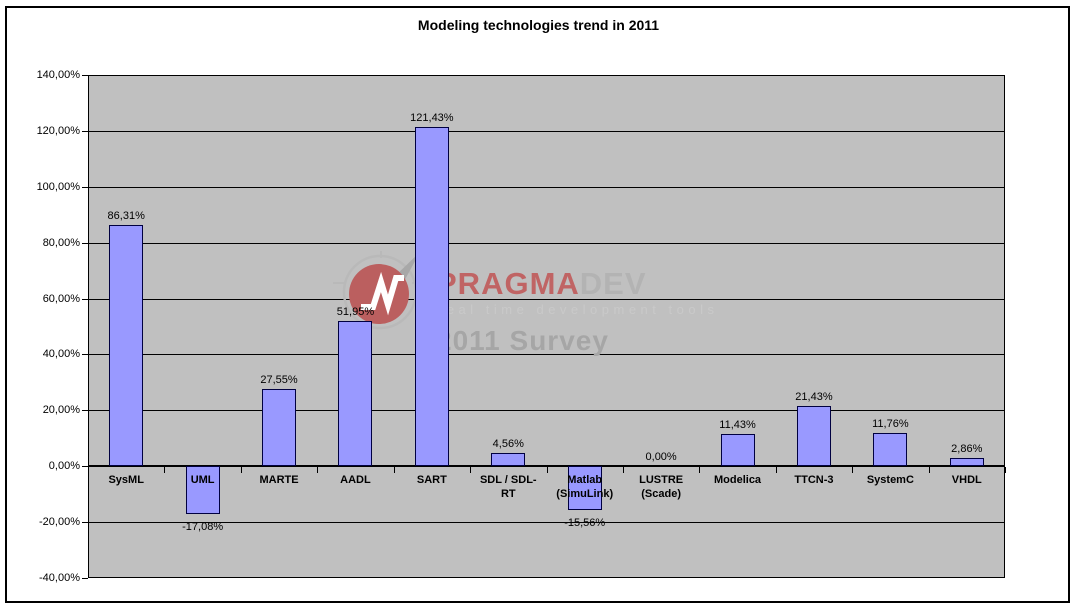  What do you see at coordinates (508, 444) in the screenshot?
I see `bar-value-label: 4,56%` at bounding box center [508, 444].